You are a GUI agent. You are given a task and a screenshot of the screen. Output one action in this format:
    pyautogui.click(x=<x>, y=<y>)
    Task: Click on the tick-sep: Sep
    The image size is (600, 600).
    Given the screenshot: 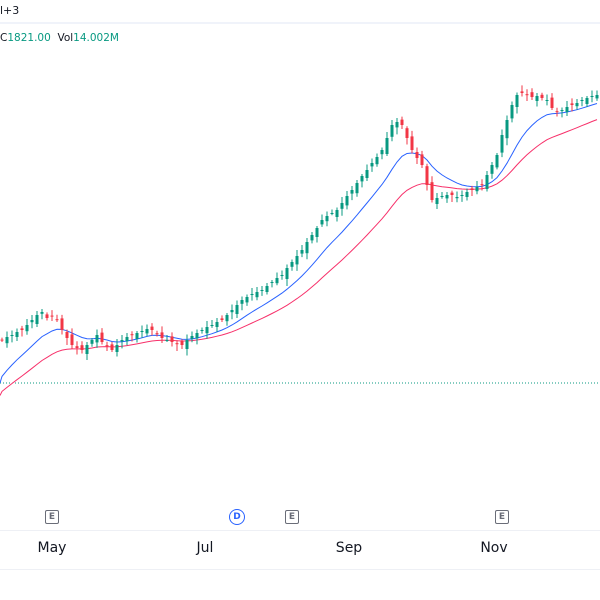 What is the action you would take?
    pyautogui.click(x=349, y=548)
    